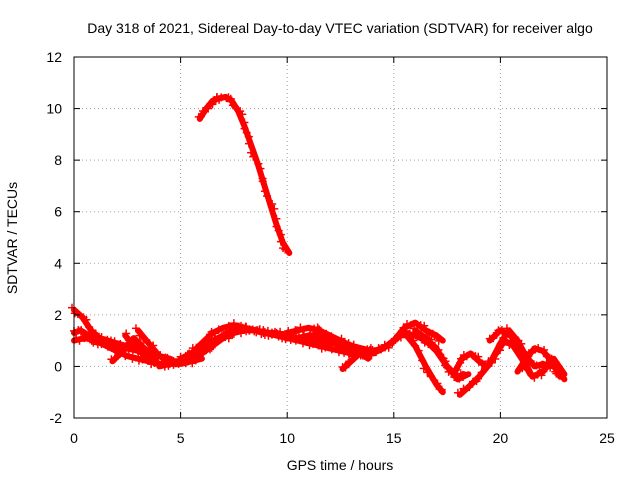 The image size is (640, 480). I want to click on y-tick-label: 8, so click(58, 160).